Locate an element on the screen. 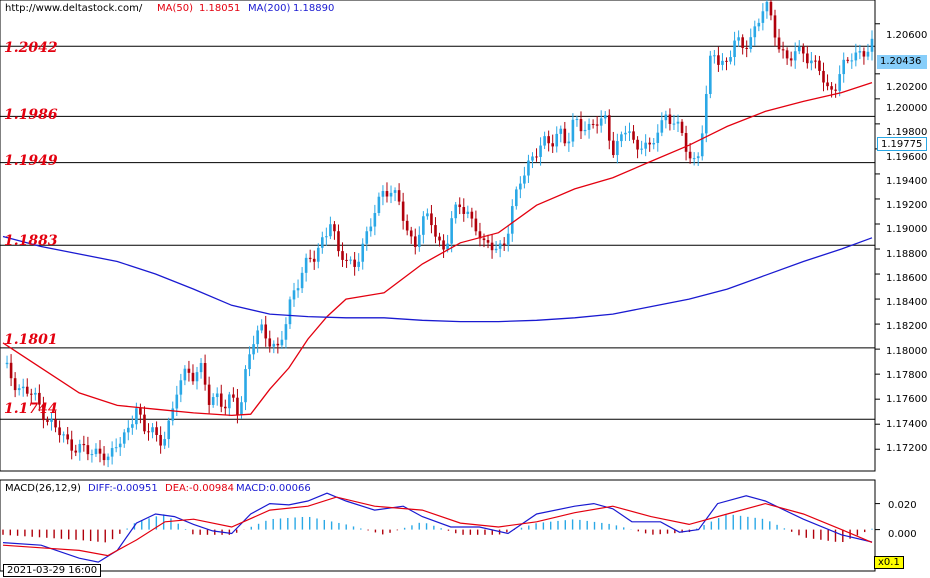 The height and width of the screenshot is (578, 930). ma50-label: MA(50) is located at coordinates (175, 8).